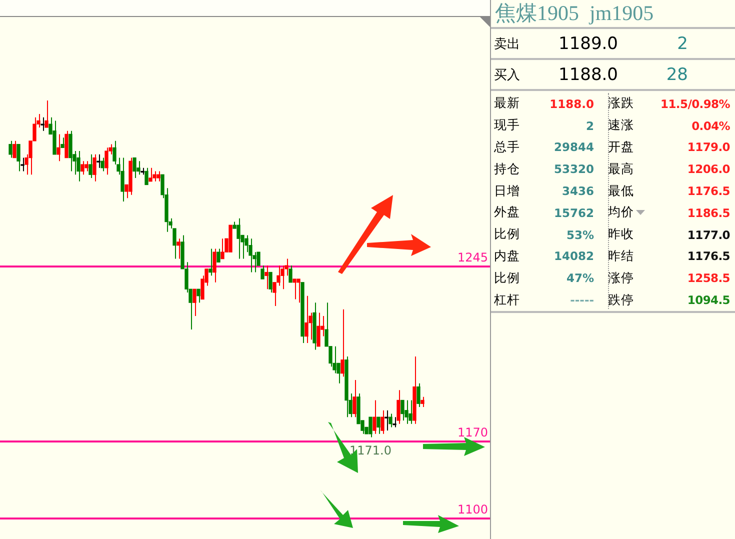 The height and width of the screenshot is (539, 735). Describe the element at coordinates (621, 191) in the screenshot. I see `text: 最低` at that location.